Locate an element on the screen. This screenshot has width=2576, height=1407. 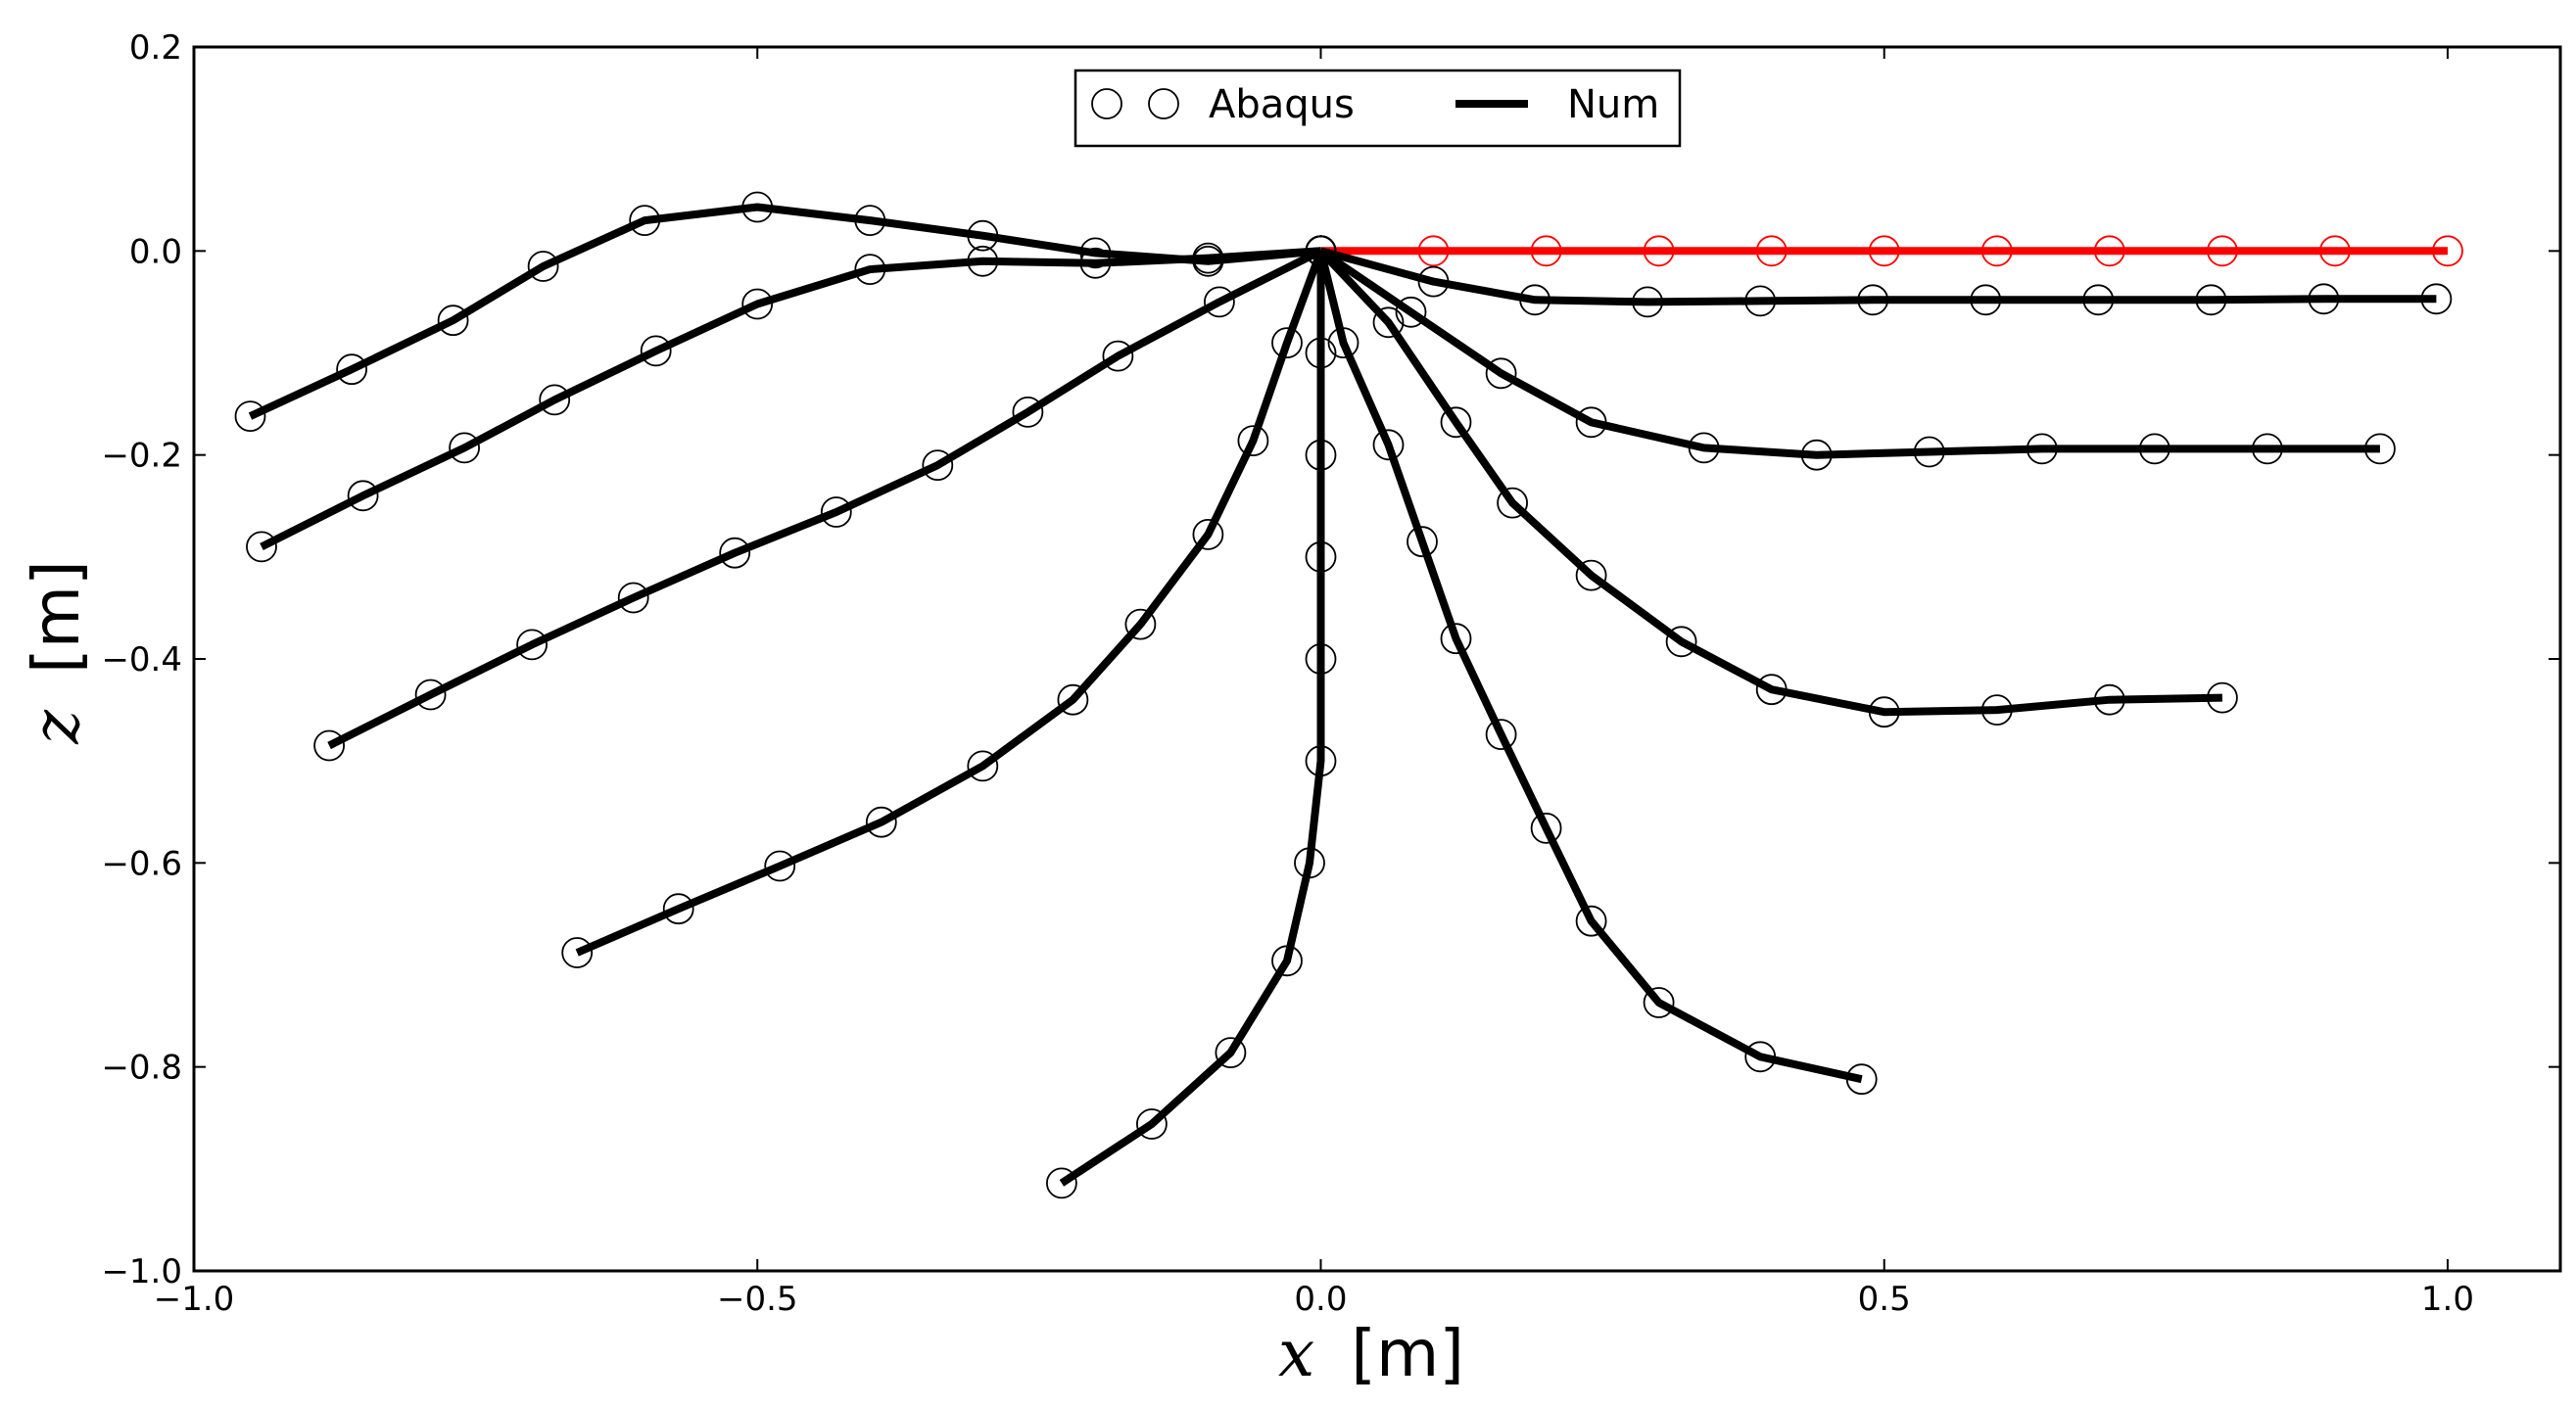
y-tick-label: −0.6 is located at coordinates (141, 863).